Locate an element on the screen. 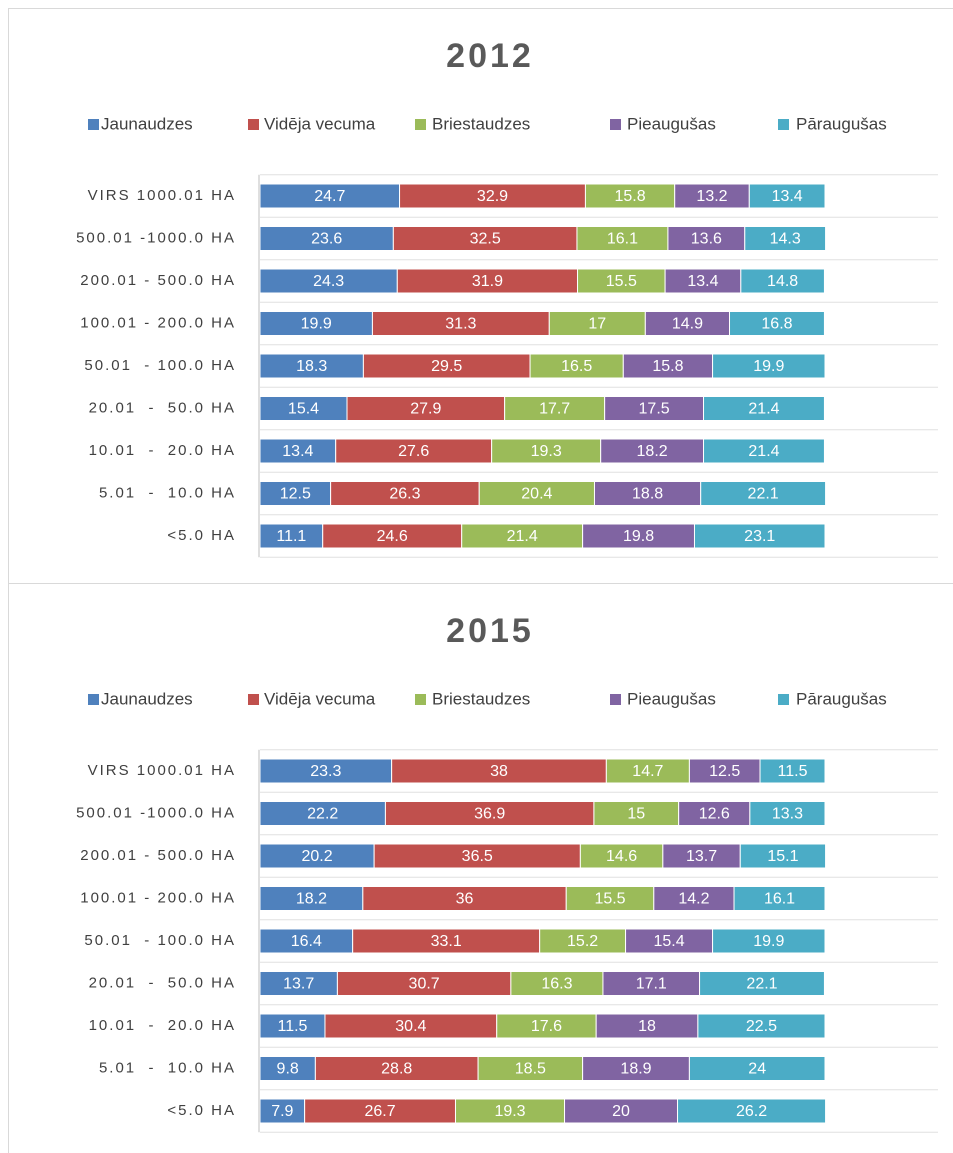  data-label: 19.9 is located at coordinates (768, 941).